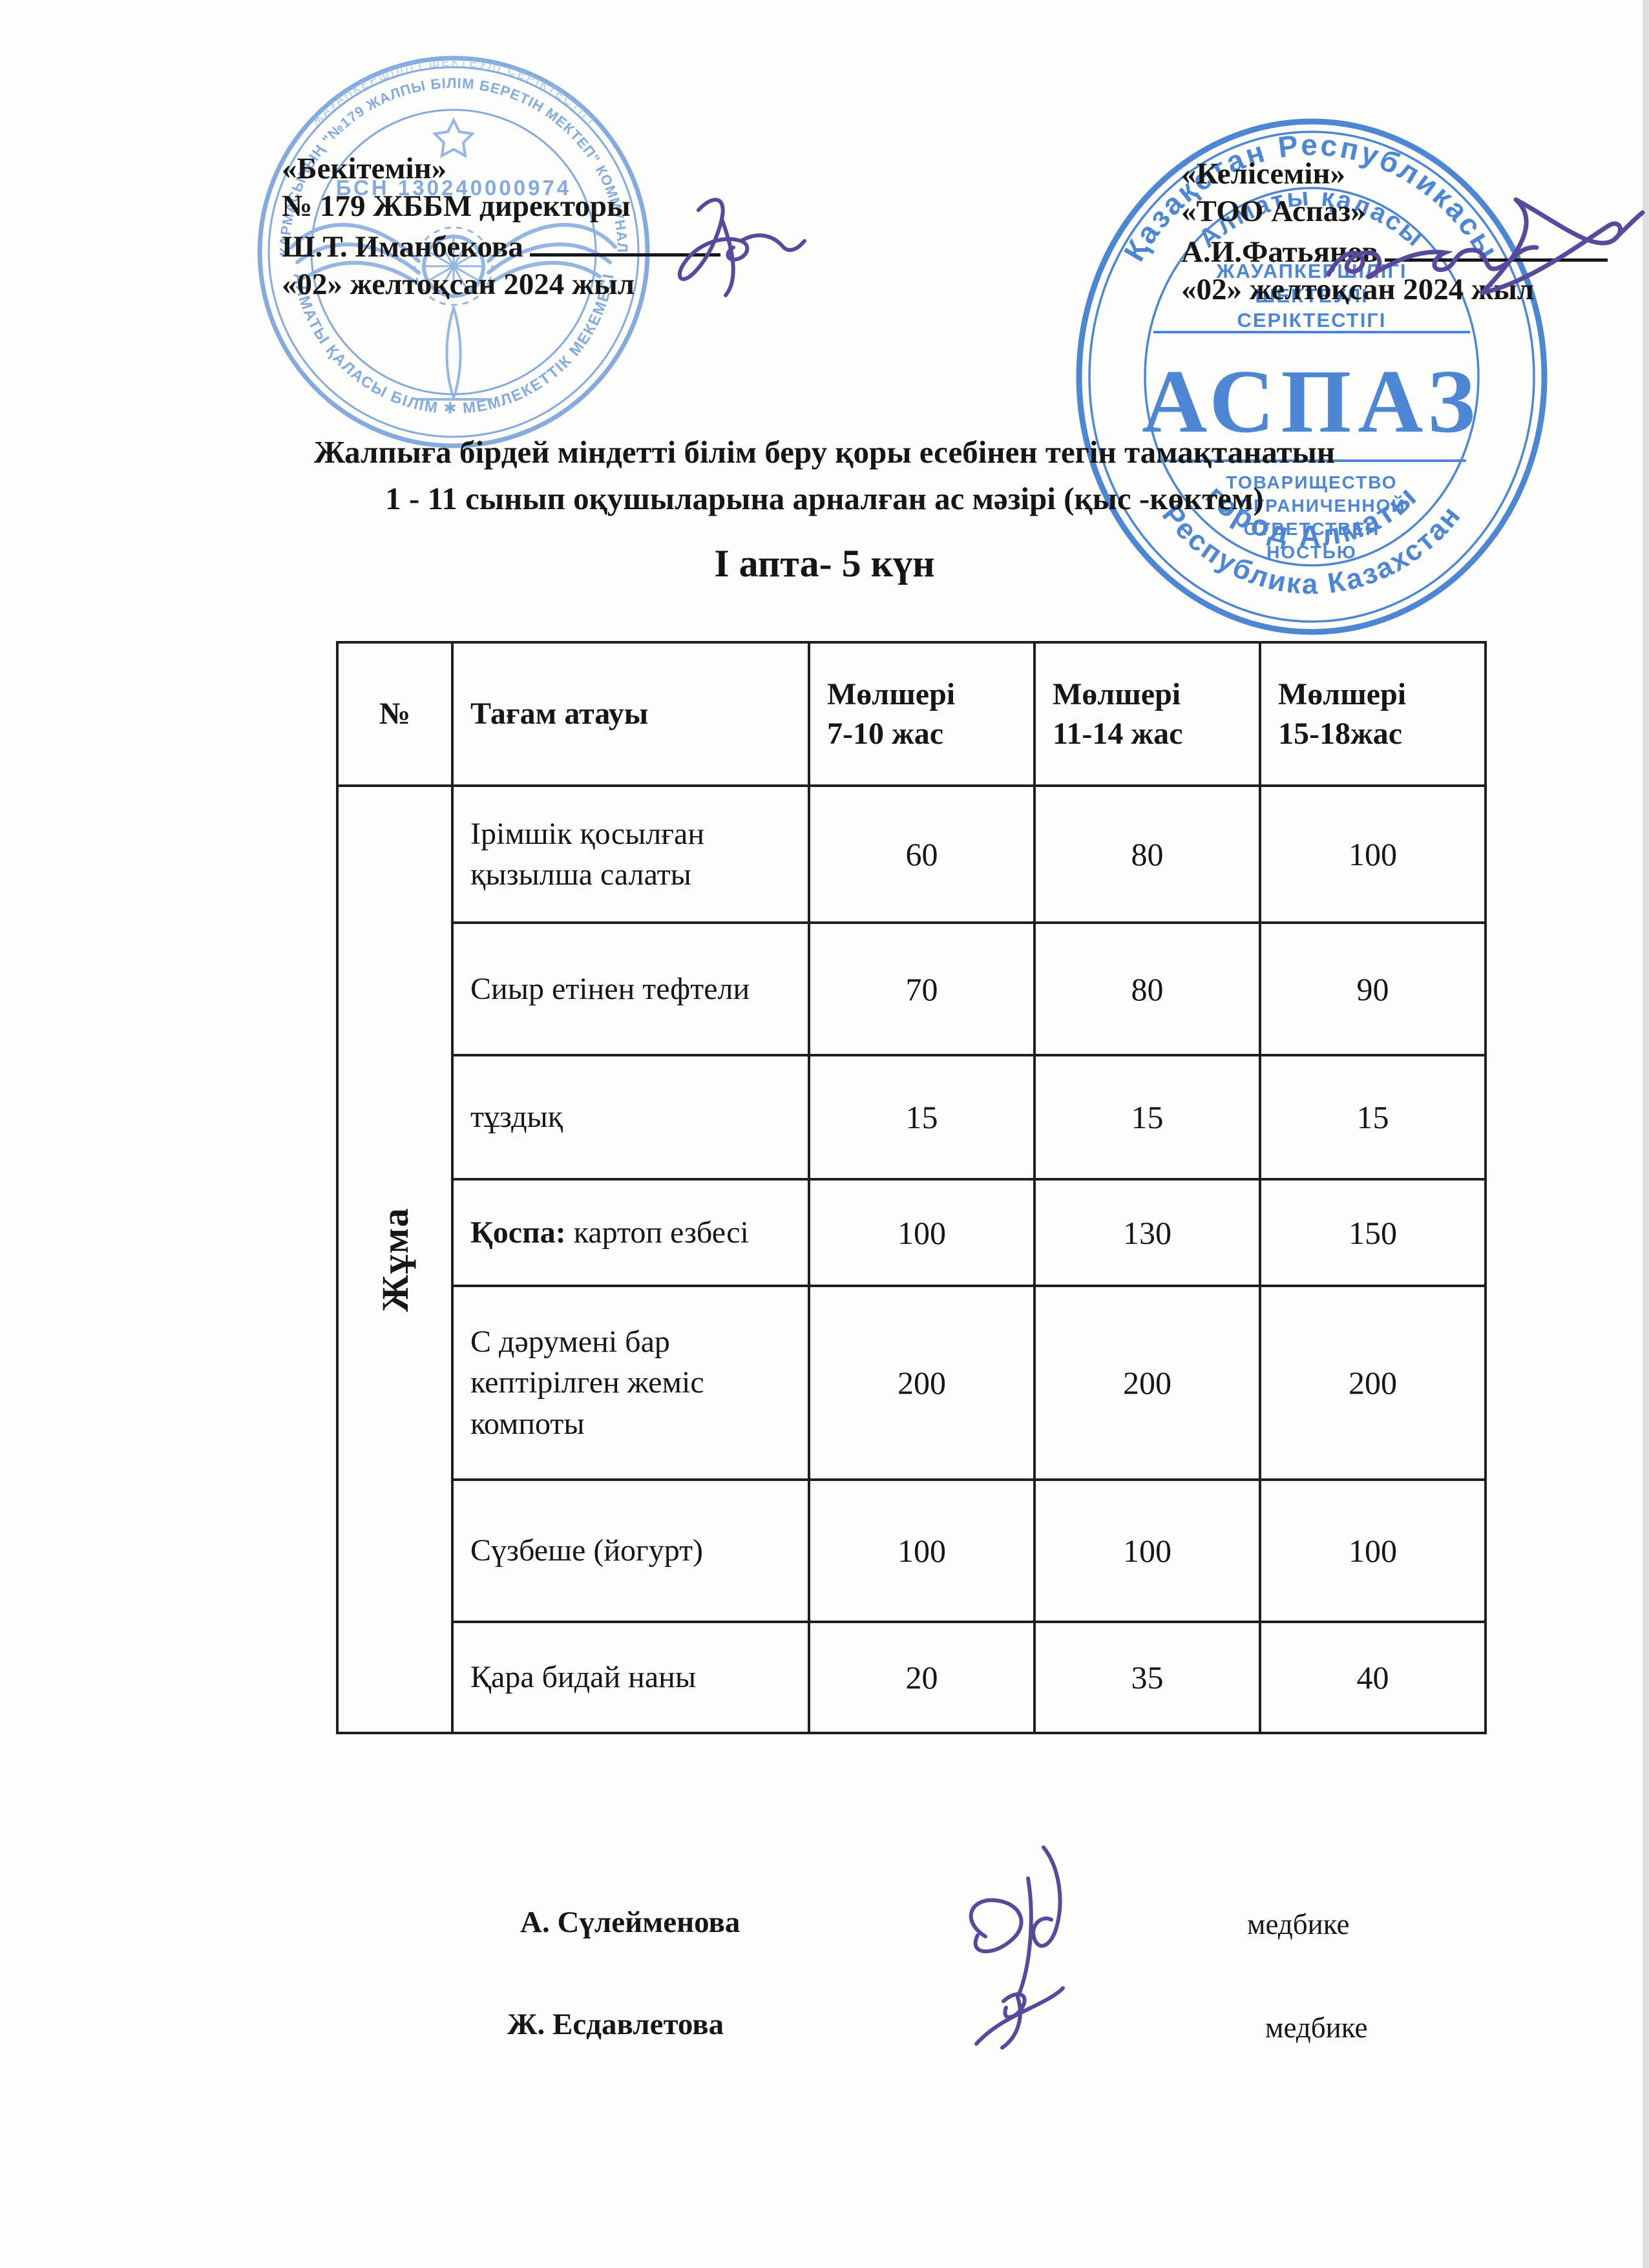 This screenshot has height=2268, width=1649. I want to click on stamp-inner-top-line: ШЕКТЕУЛІ, so click(1312, 296).